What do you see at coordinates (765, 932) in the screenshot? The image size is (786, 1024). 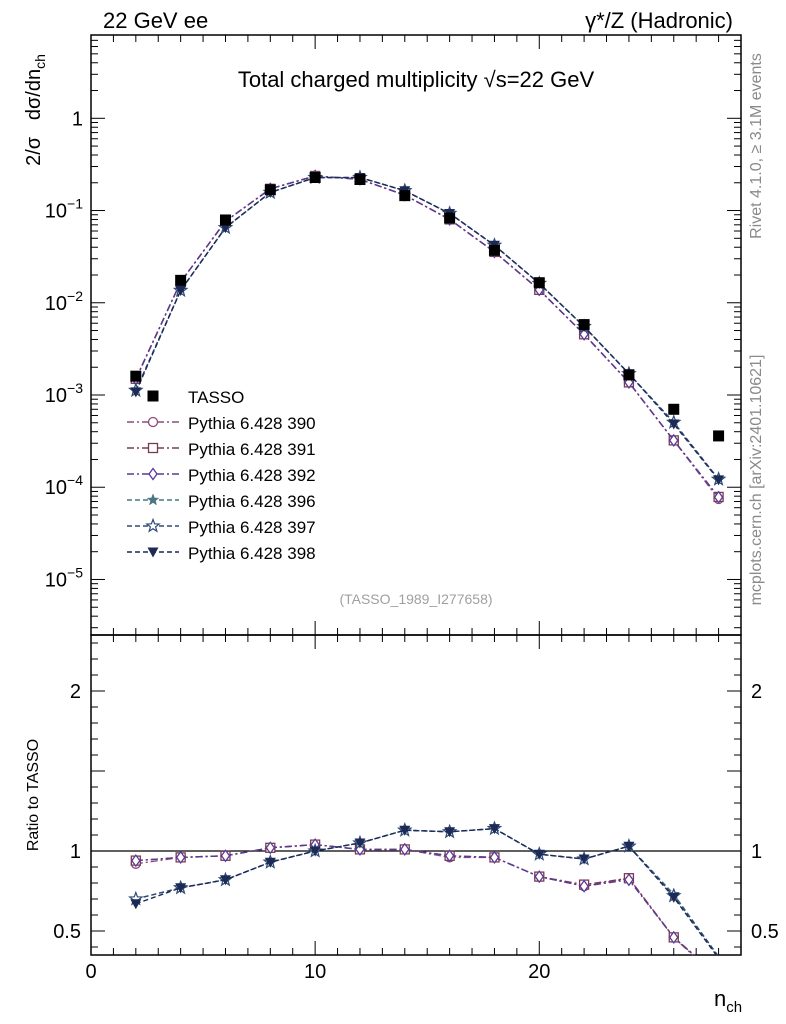 I see `ratio-y-tick-label-right: 0.5` at bounding box center [765, 932].